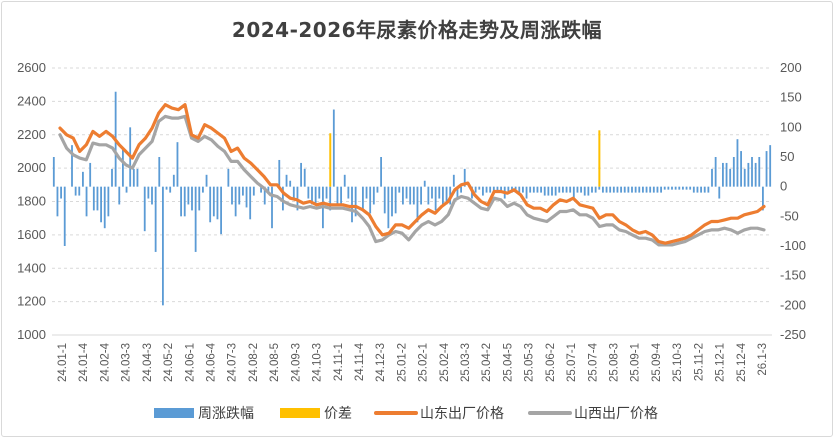 This screenshot has width=834, height=438. Describe the element at coordinates (31, 100) in the screenshot. I see `left-tick-label: 2400` at that location.